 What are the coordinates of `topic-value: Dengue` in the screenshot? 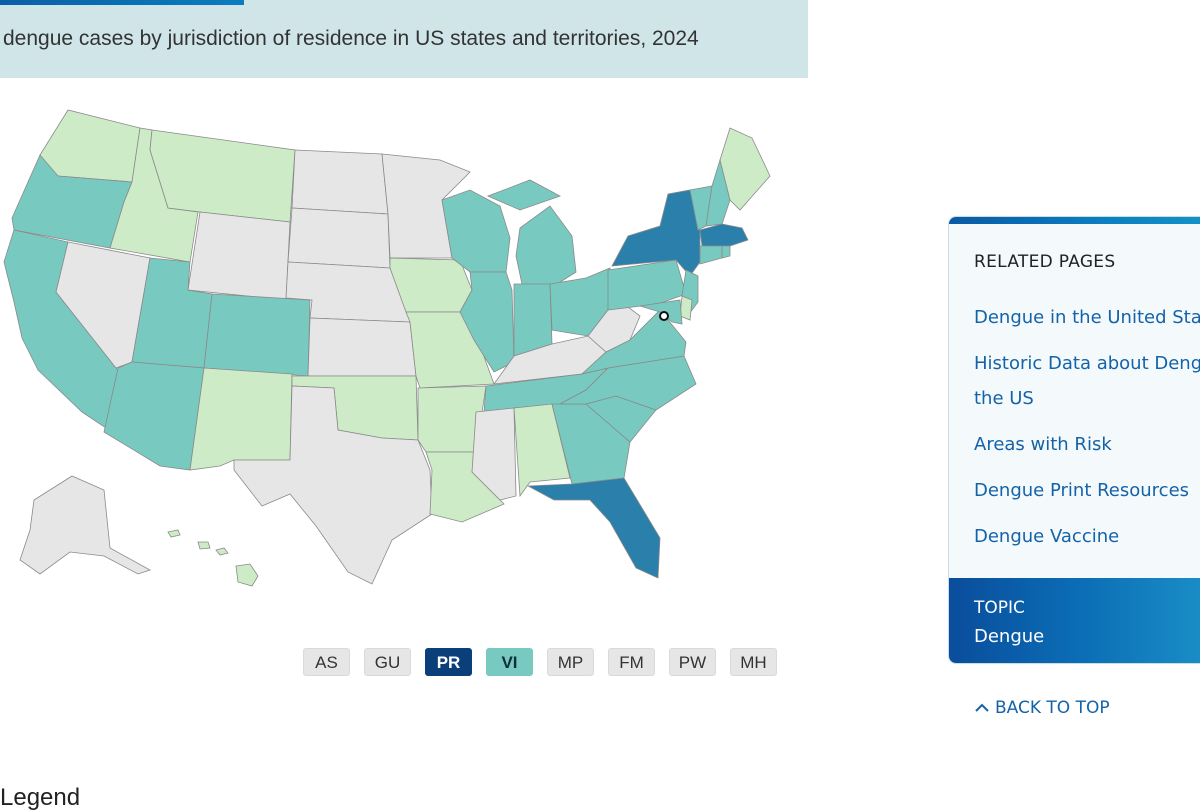 It's located at (1009, 636).